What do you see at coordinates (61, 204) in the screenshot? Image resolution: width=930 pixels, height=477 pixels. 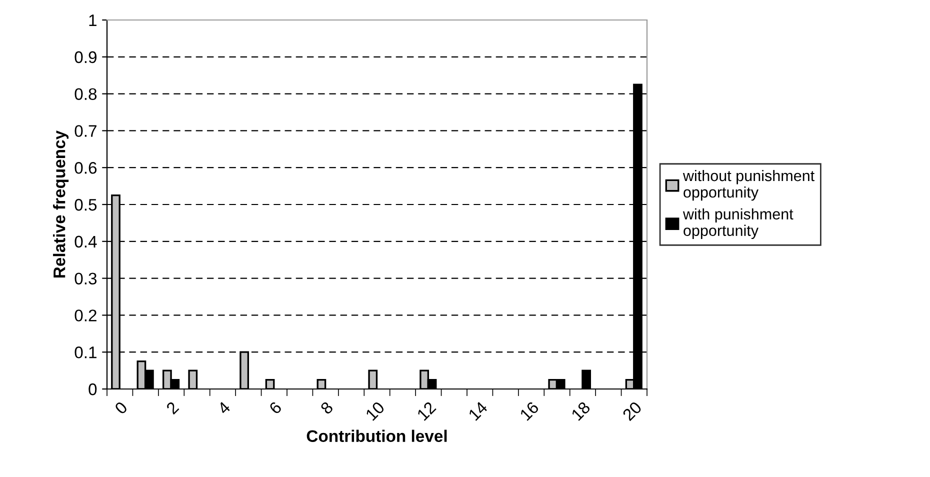 I see `y-axis-title: Relative frequency` at bounding box center [61, 204].